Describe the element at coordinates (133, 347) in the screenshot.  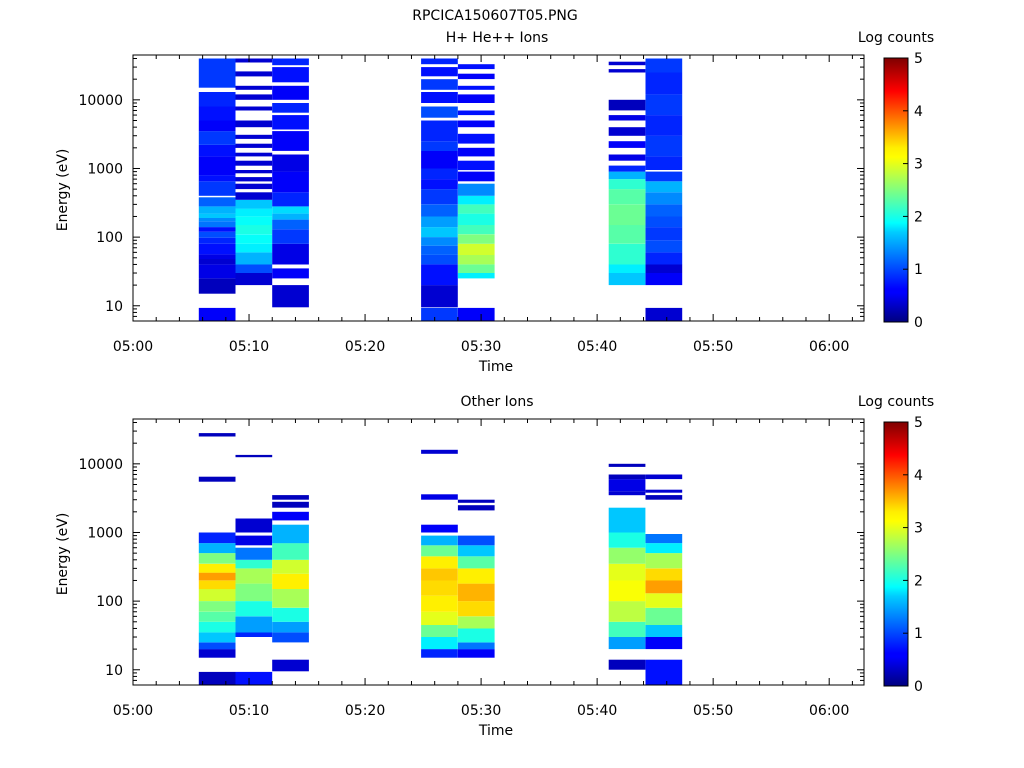
I see `x-tick-label: 05:00` at that location.